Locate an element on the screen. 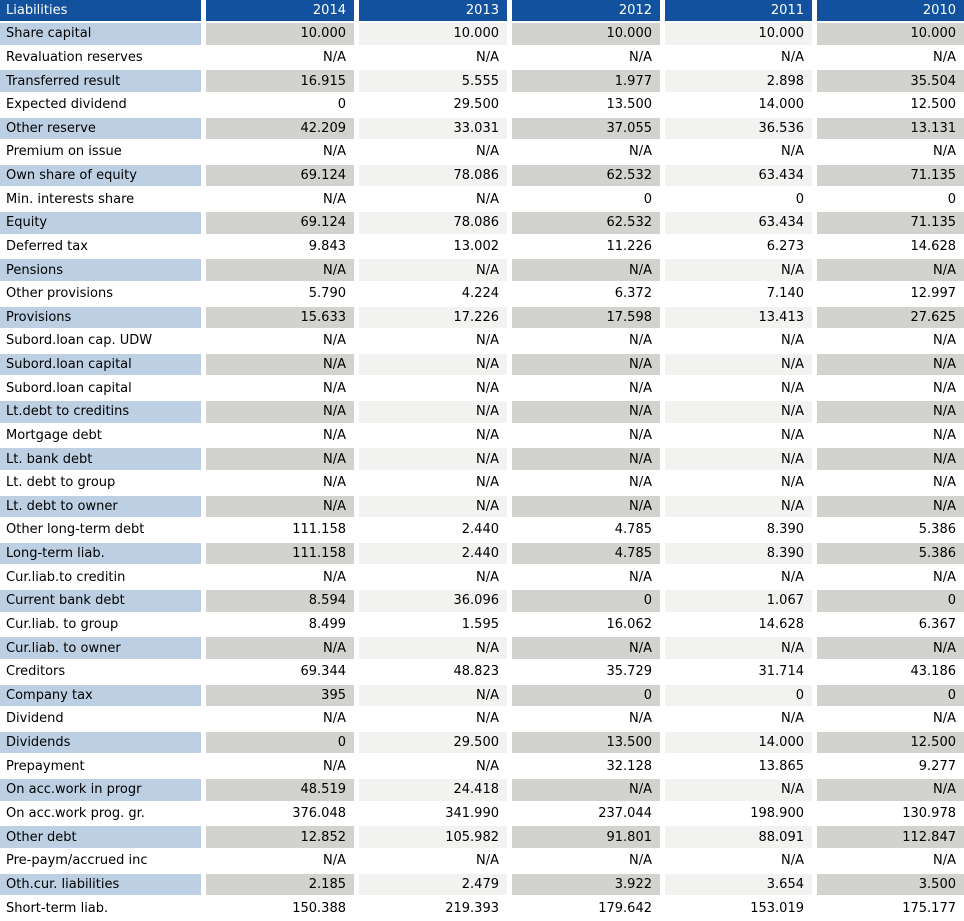 This screenshot has width=964, height=921. row-label-cell: On acc.work in progr is located at coordinates (100, 791).